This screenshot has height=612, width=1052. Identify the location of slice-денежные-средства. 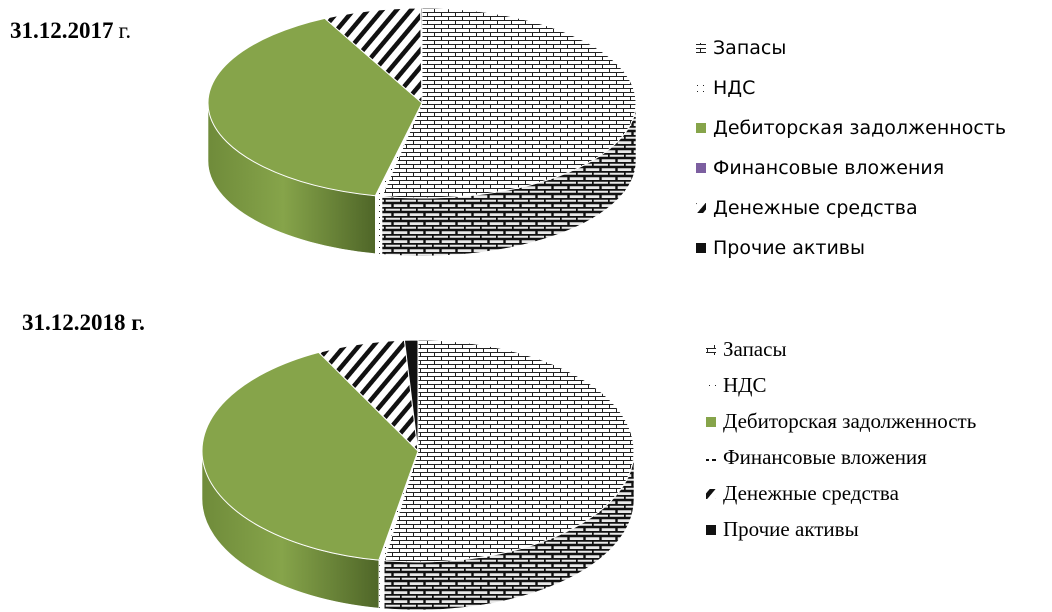
(373, 56).